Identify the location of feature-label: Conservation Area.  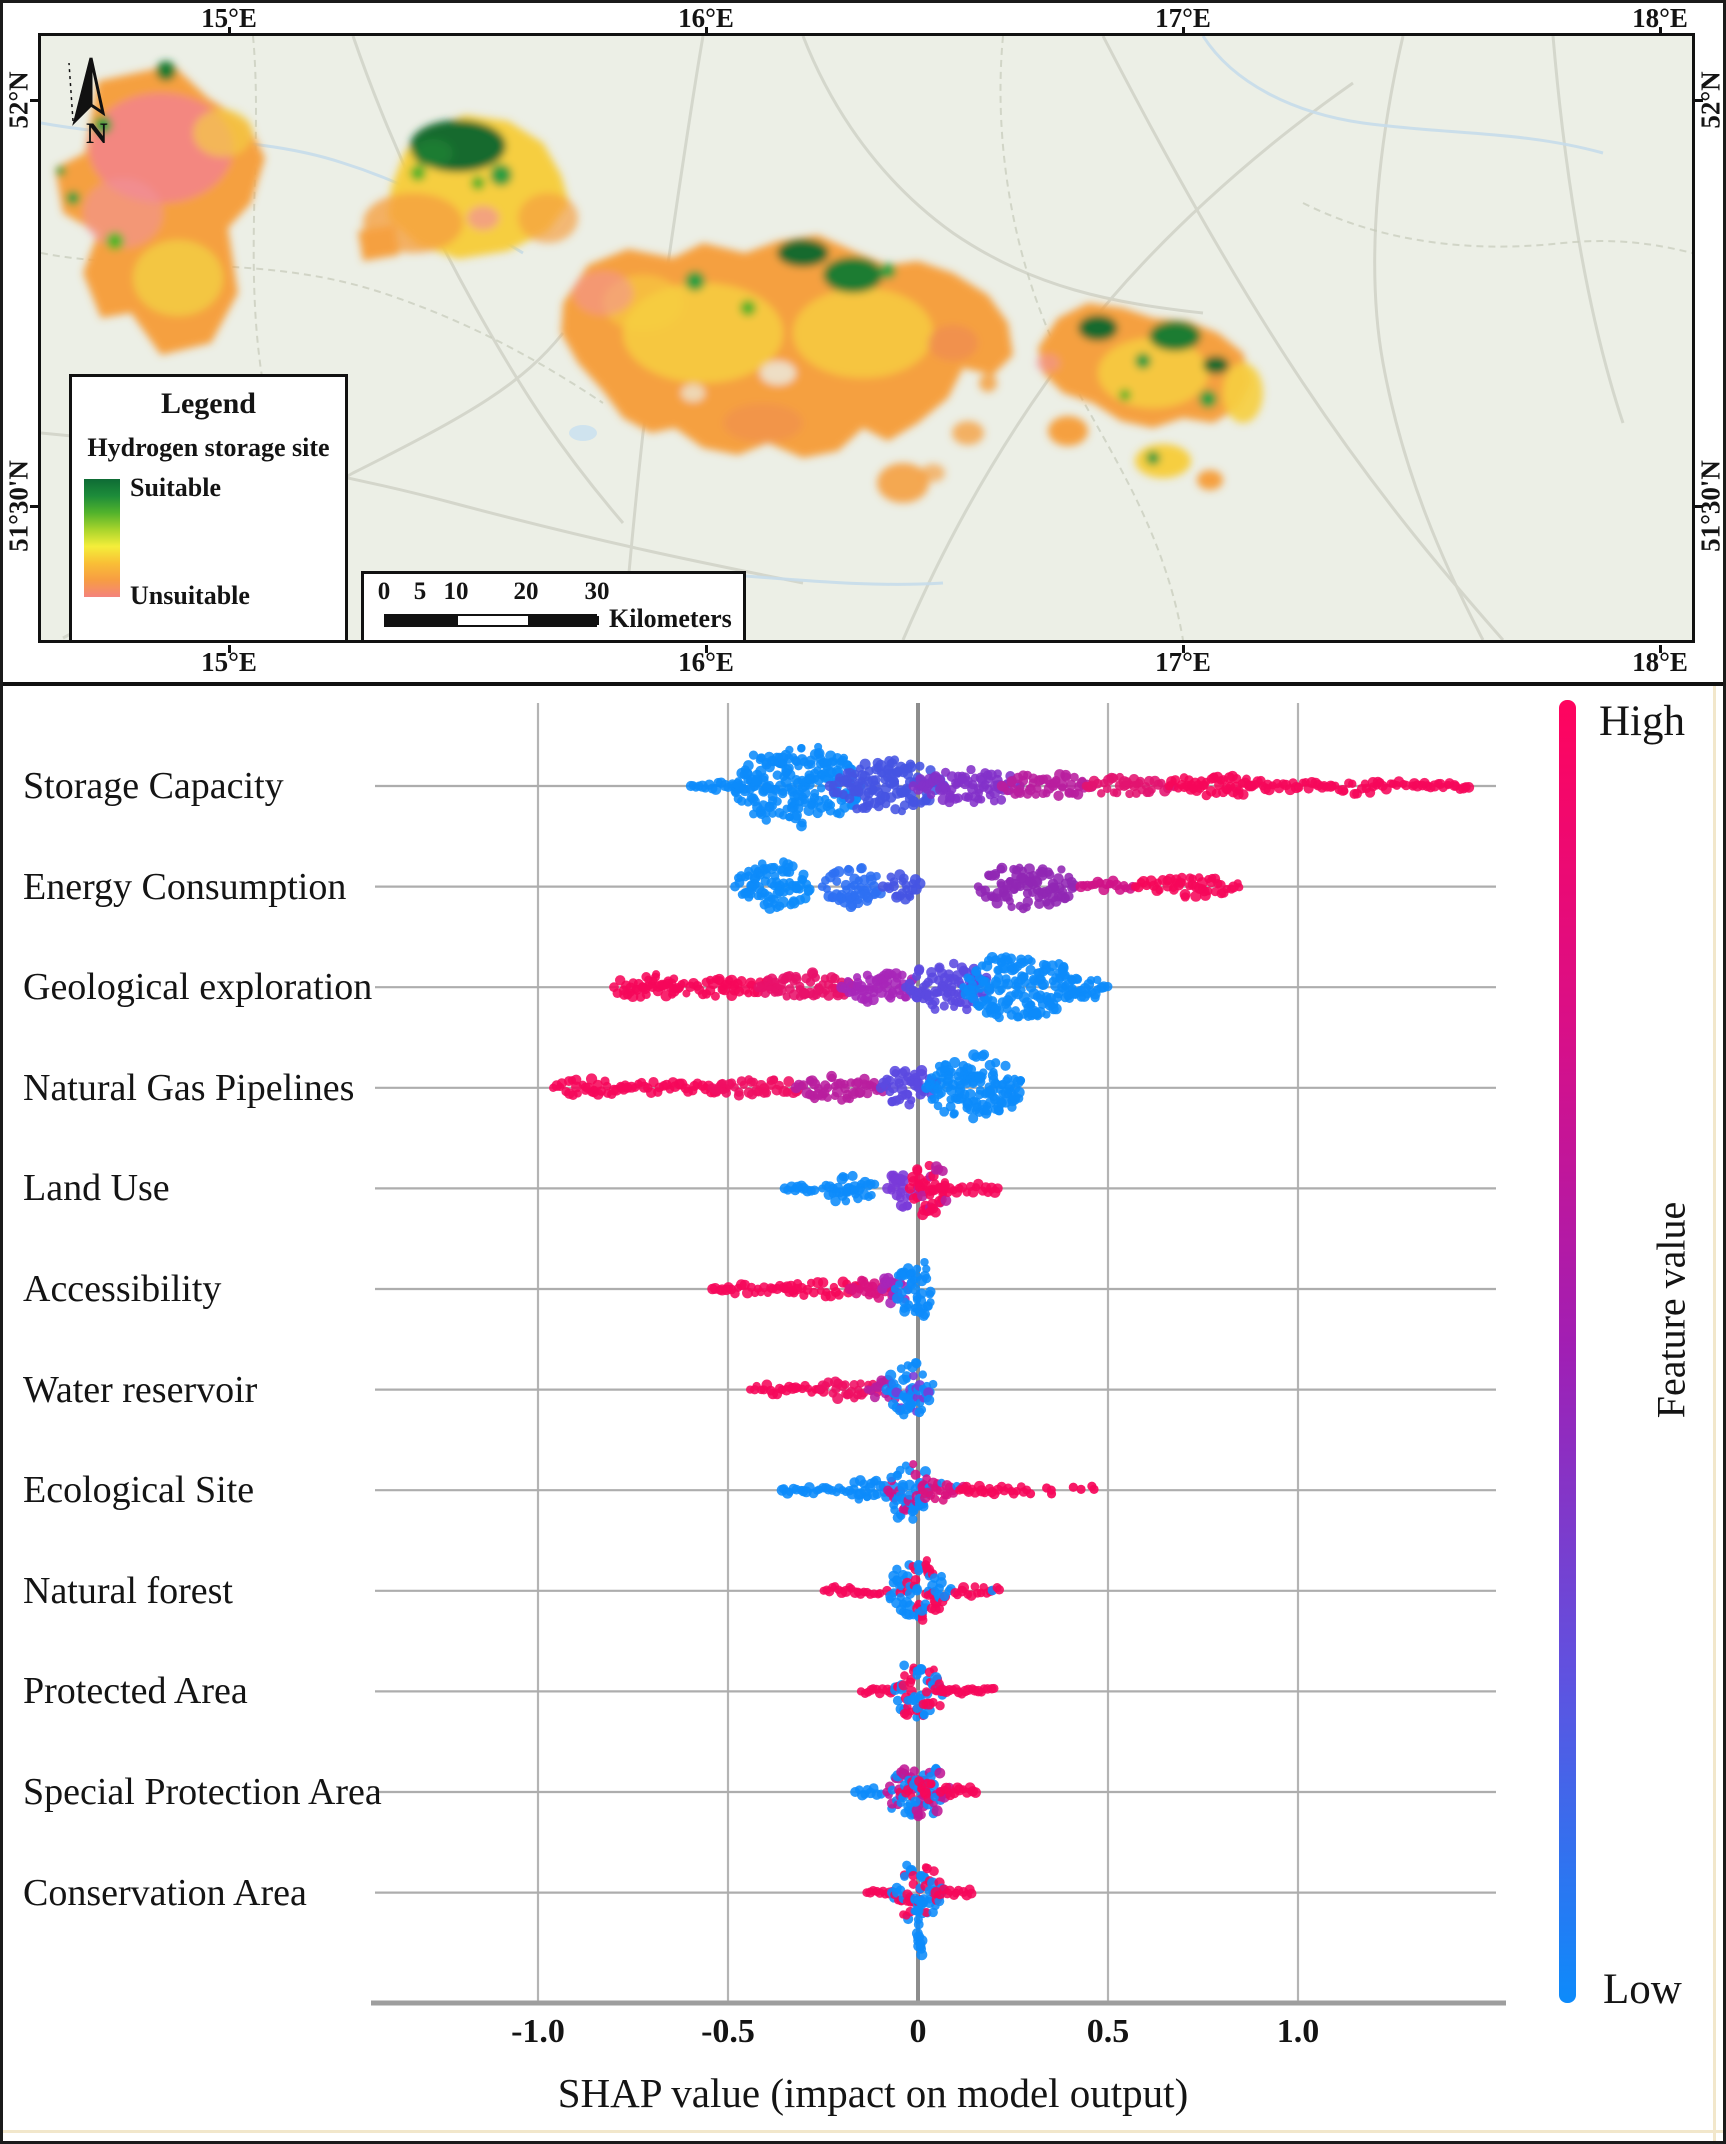
(165, 1892).